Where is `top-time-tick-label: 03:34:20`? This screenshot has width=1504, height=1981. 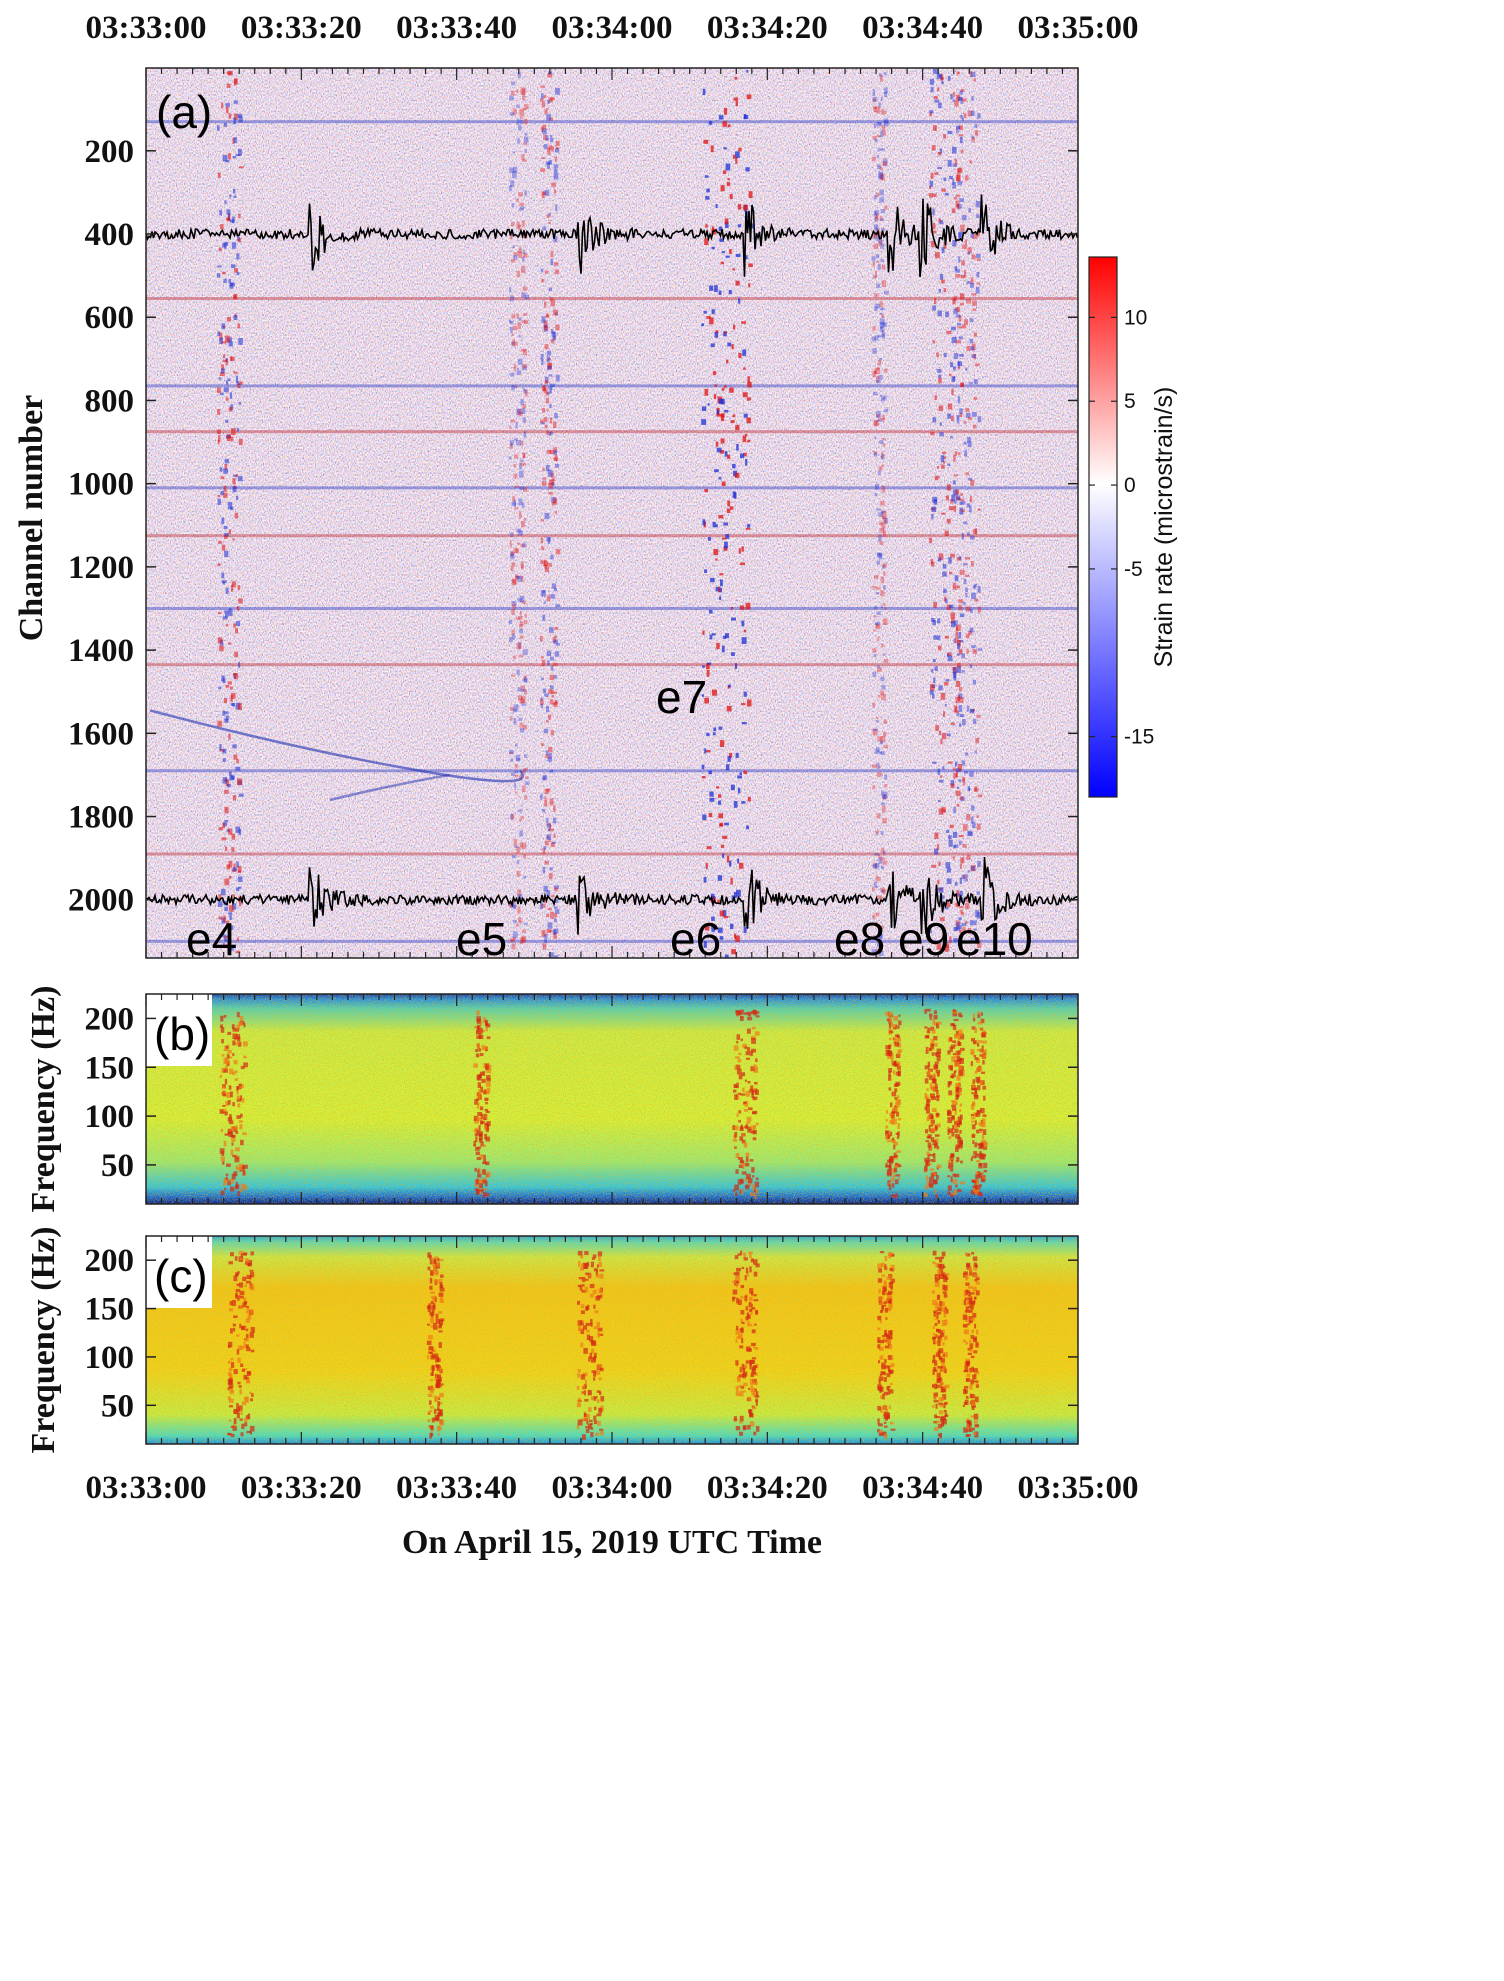
top-time-tick-label: 03:34:20 is located at coordinates (767, 28).